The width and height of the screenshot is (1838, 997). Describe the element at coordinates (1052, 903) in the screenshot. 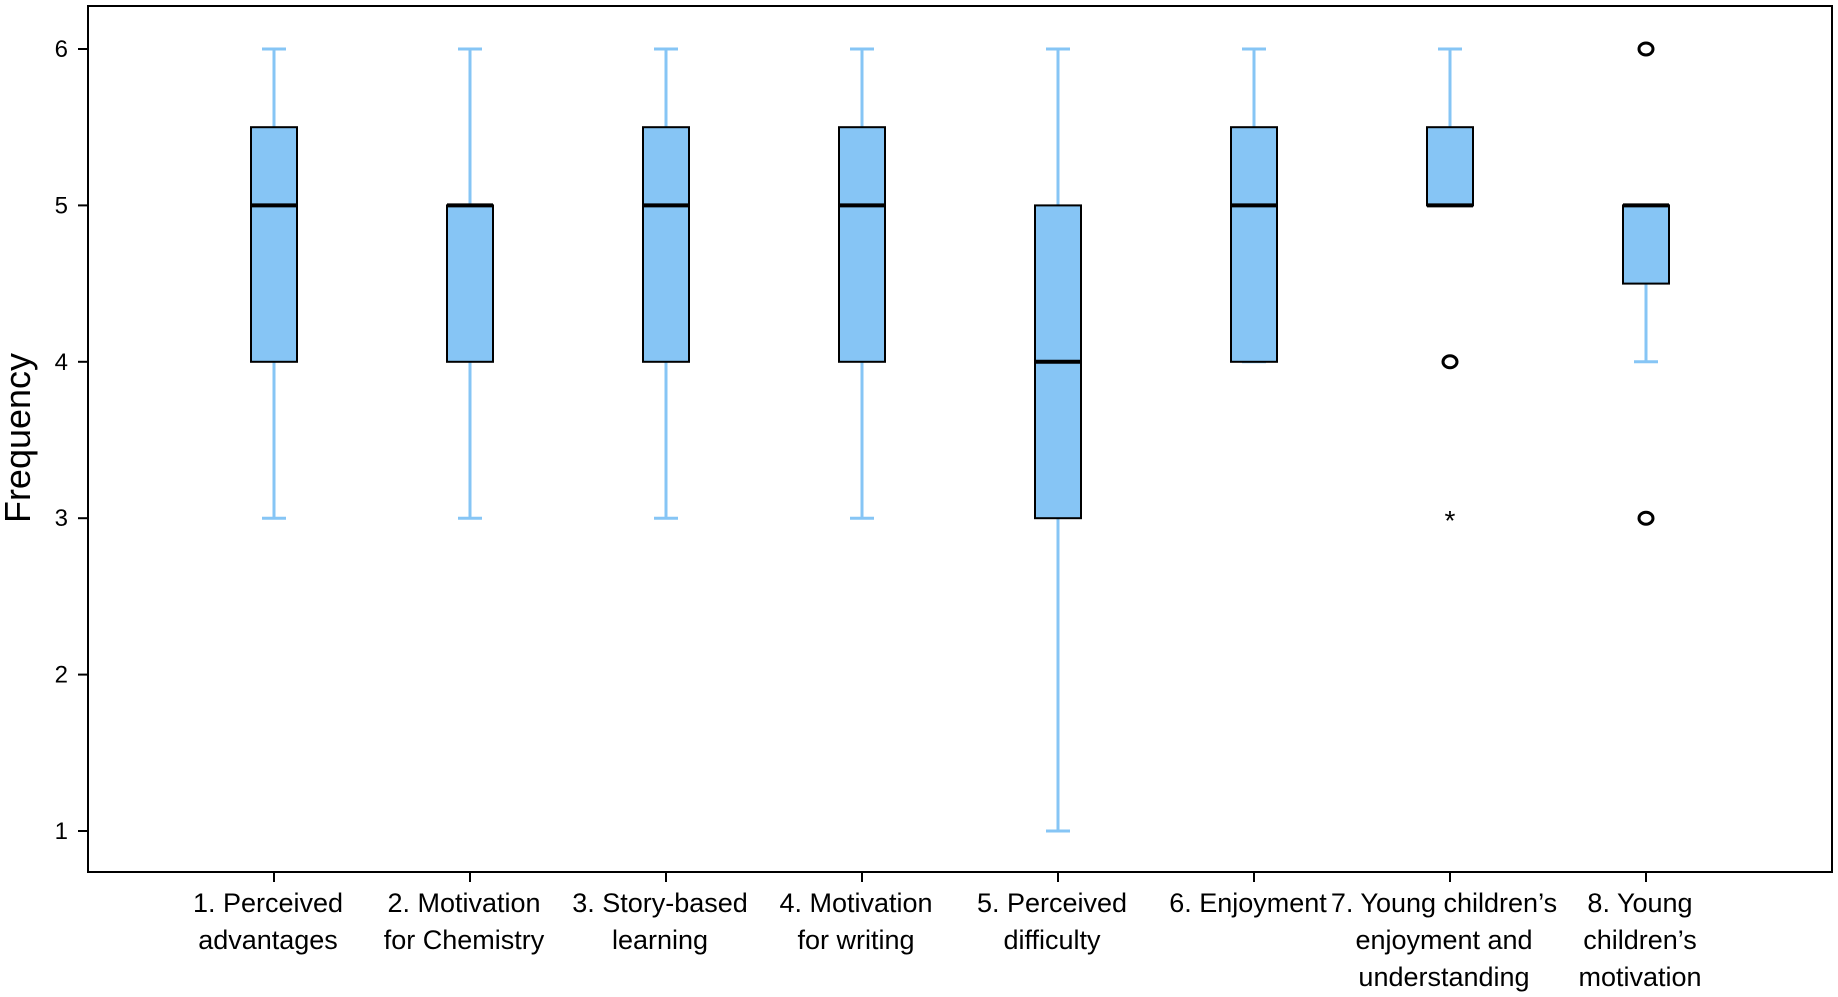

I see `x-category-label-line: 5. Perceived` at that location.